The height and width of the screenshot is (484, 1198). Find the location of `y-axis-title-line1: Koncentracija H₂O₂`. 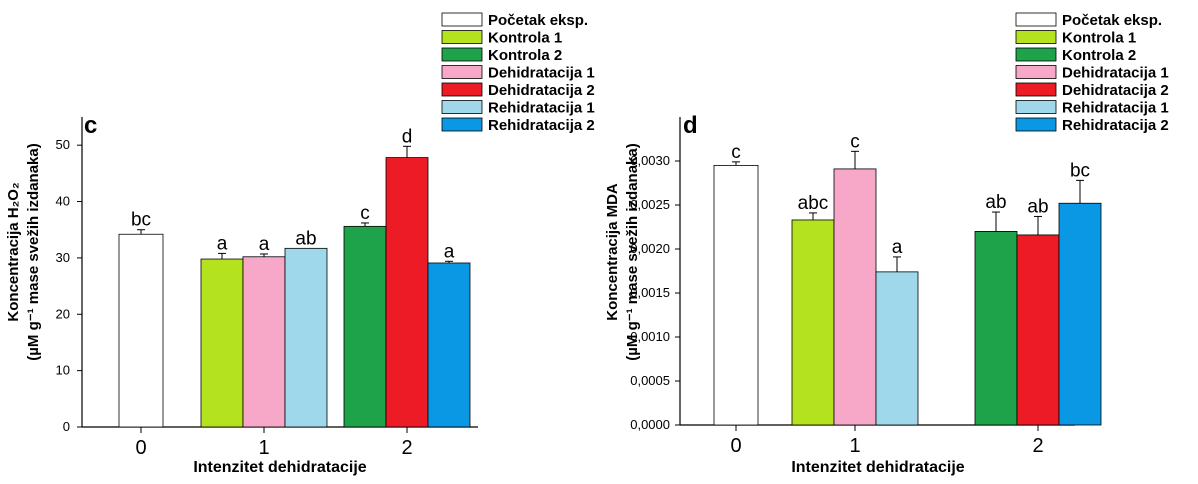

y-axis-title-line1: Koncentracija H₂O₂ is located at coordinates (13, 251).